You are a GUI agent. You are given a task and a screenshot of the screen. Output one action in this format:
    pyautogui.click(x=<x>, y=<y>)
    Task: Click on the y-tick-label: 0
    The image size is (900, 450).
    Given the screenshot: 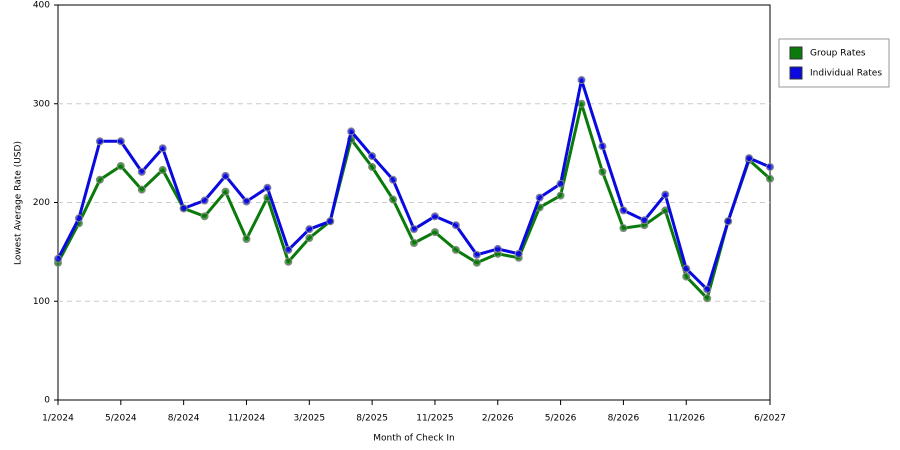 What is the action you would take?
    pyautogui.click(x=47, y=401)
    